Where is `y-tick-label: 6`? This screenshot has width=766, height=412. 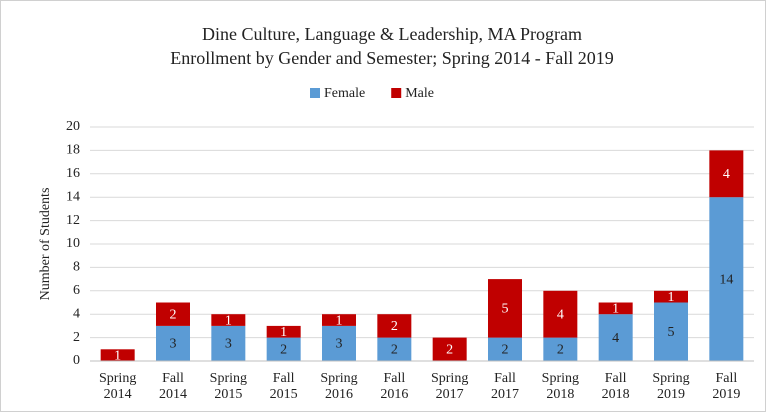 y-tick-label: 6 is located at coordinates (76, 290).